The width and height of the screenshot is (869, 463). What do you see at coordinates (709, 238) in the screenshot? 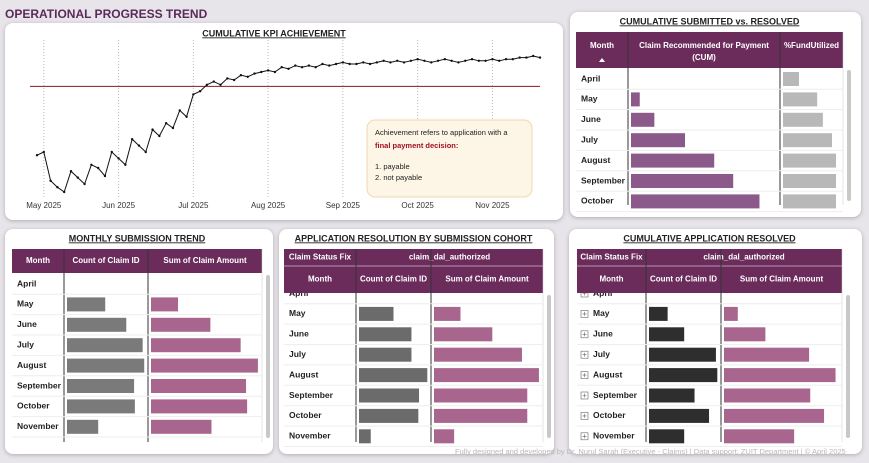
I see `table-title: CUMULATIVE APPLICATION RESOLVED` at bounding box center [709, 238].